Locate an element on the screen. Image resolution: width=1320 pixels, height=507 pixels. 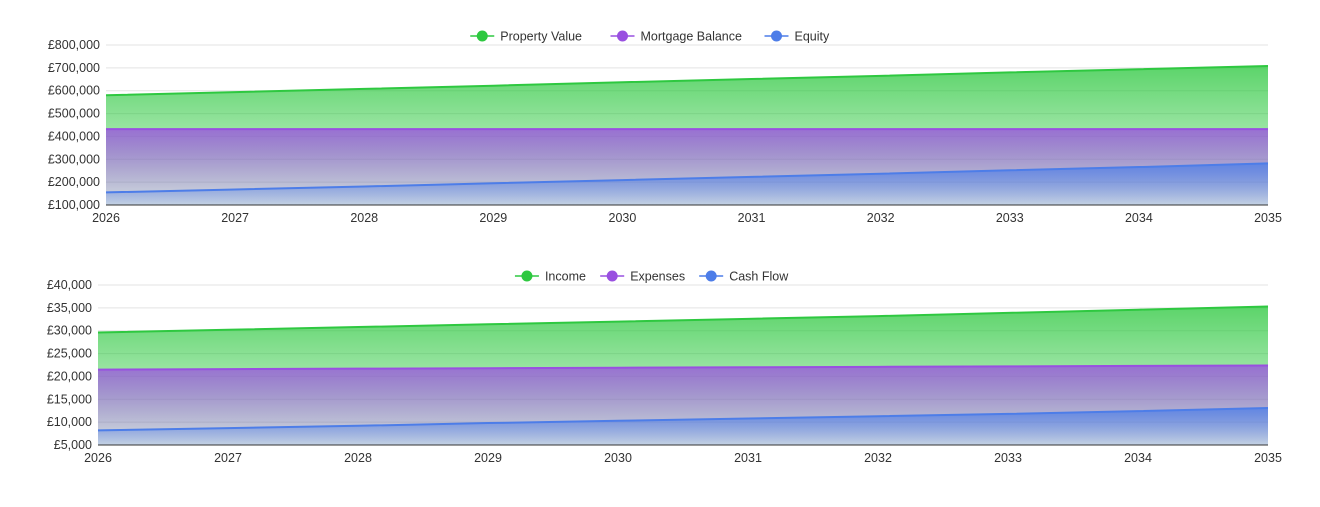
legend-item-expenses: Expenses is located at coordinates (642, 277).